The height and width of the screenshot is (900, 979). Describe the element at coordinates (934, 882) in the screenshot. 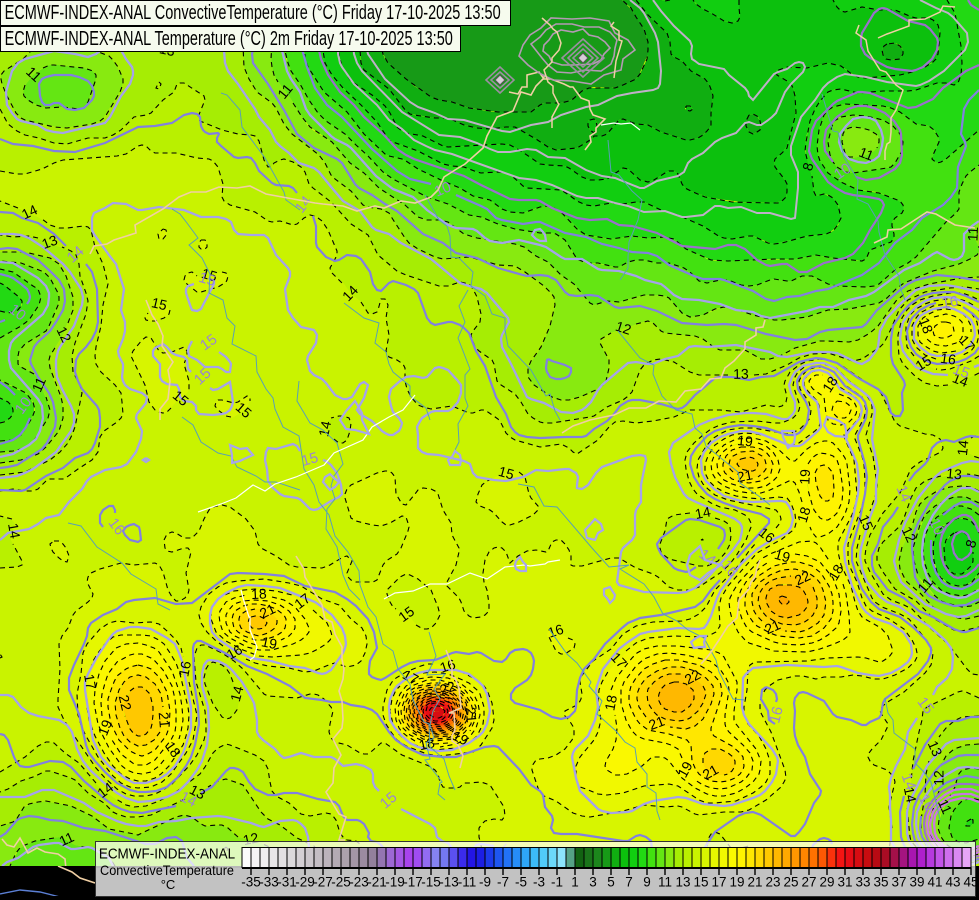

I see `svg-text: 41` at that location.